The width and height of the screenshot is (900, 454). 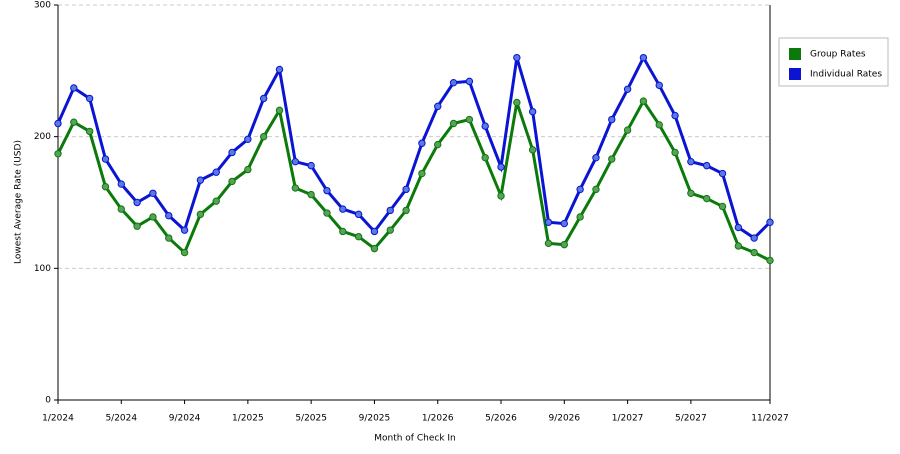 I want to click on x-tick-label: 11/2027, so click(x=769, y=419).